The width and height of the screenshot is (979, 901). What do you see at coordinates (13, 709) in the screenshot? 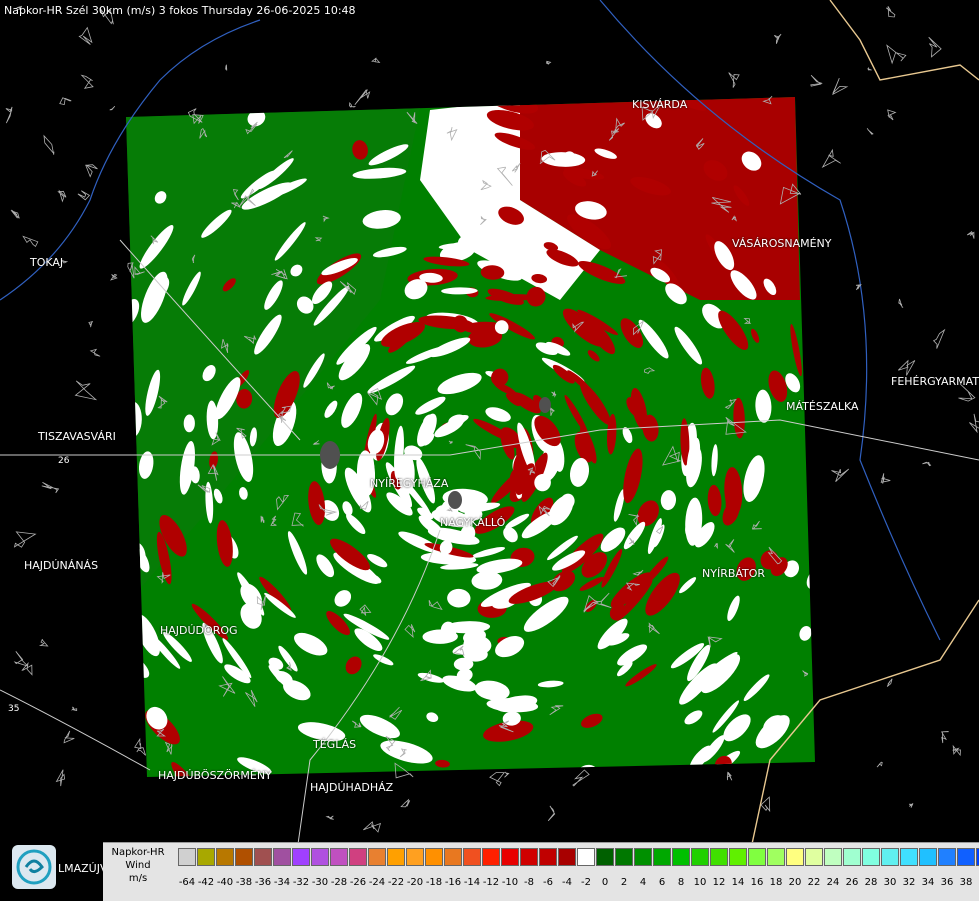
I see `road-number: 35` at bounding box center [13, 709].